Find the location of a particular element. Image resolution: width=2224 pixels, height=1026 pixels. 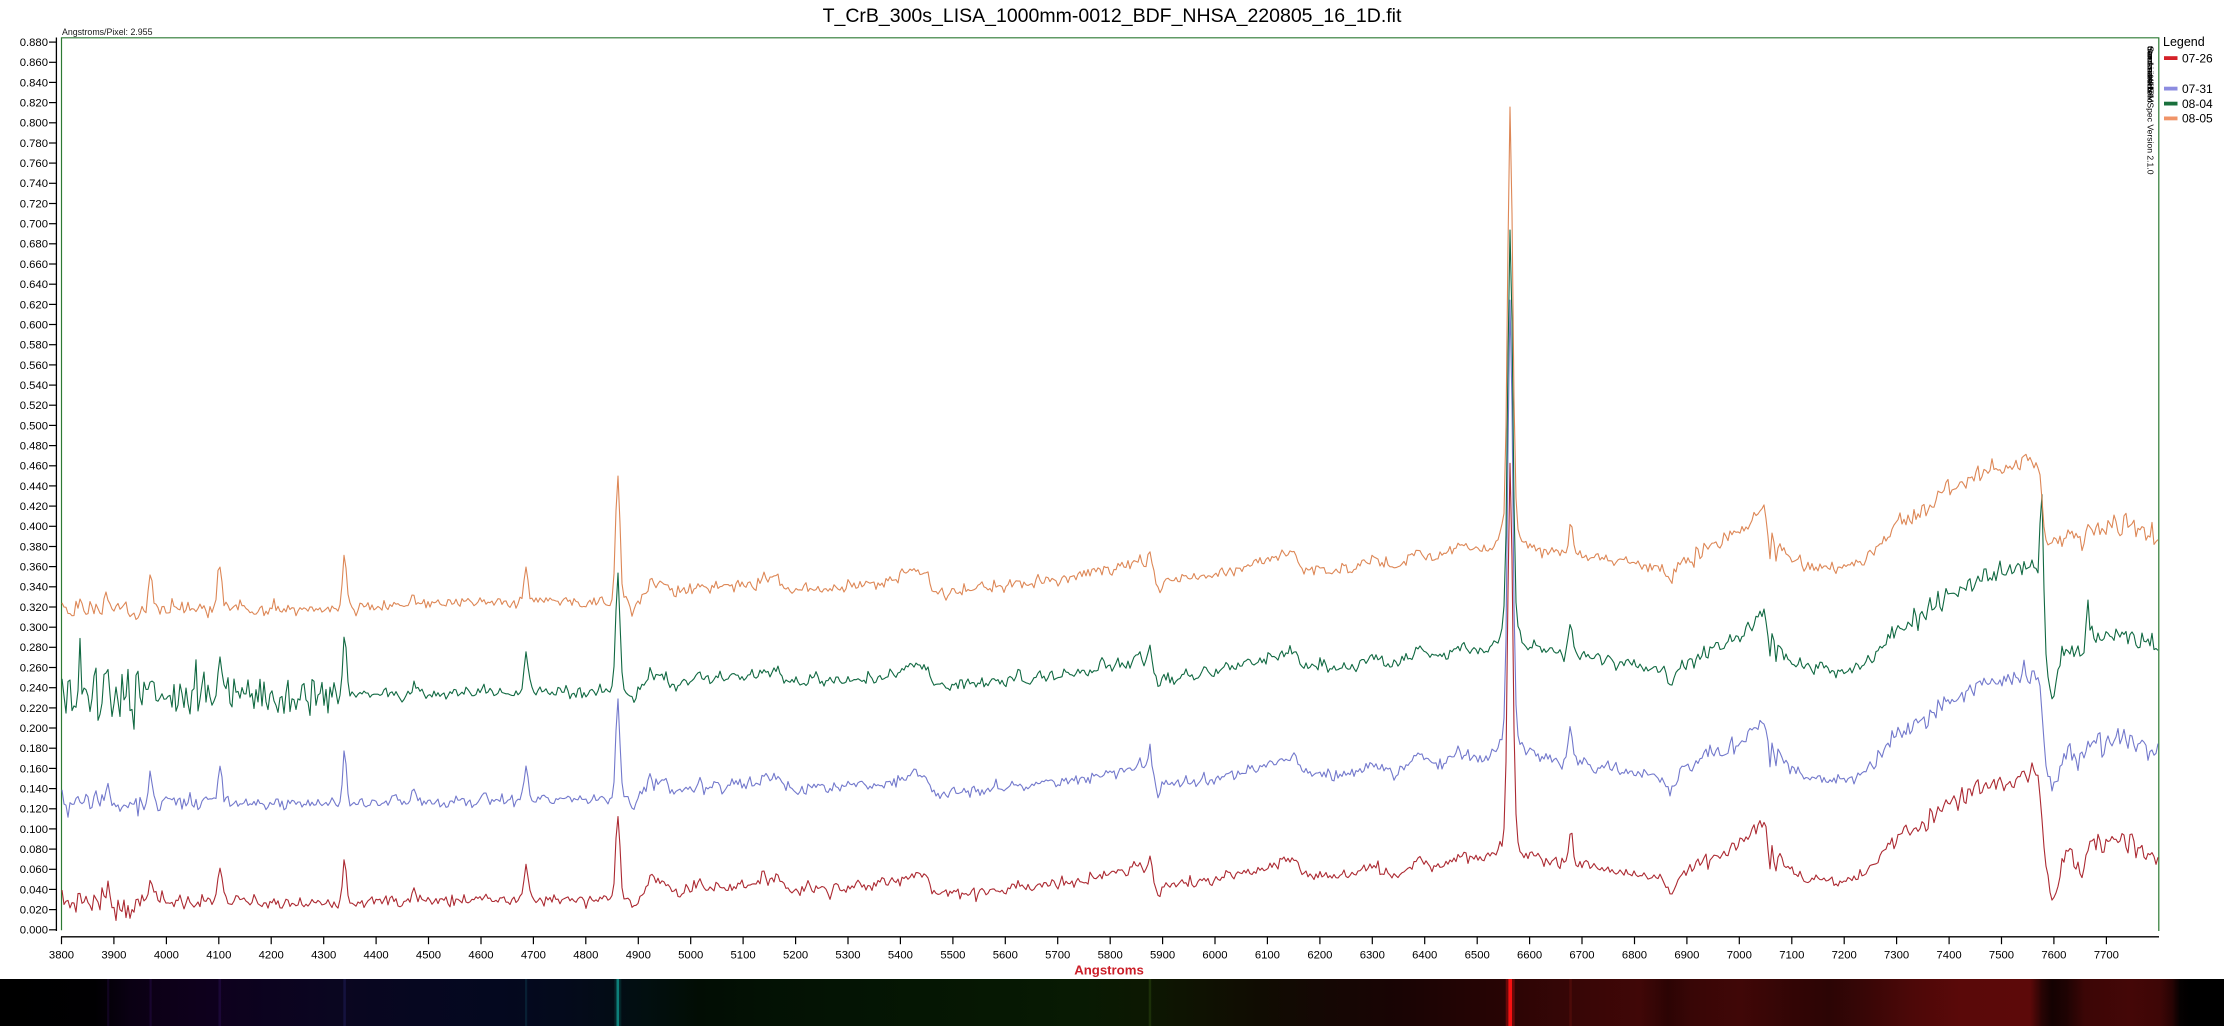

svg-text: 0.880 is located at coordinates (34, 43).